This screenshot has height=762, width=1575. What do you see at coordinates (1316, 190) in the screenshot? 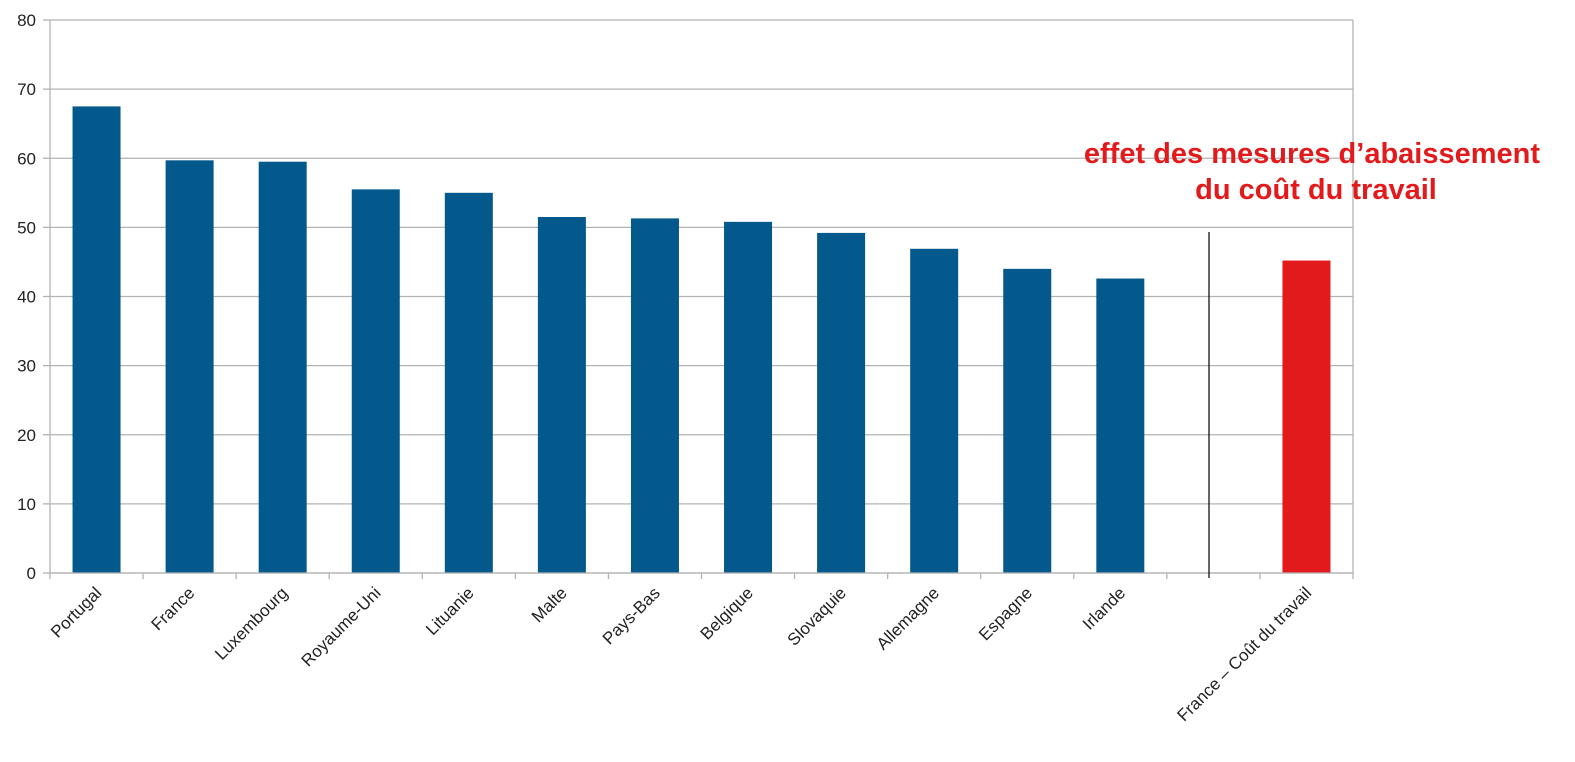
I see `annotation-line-2: du coût du travail` at bounding box center [1316, 190].